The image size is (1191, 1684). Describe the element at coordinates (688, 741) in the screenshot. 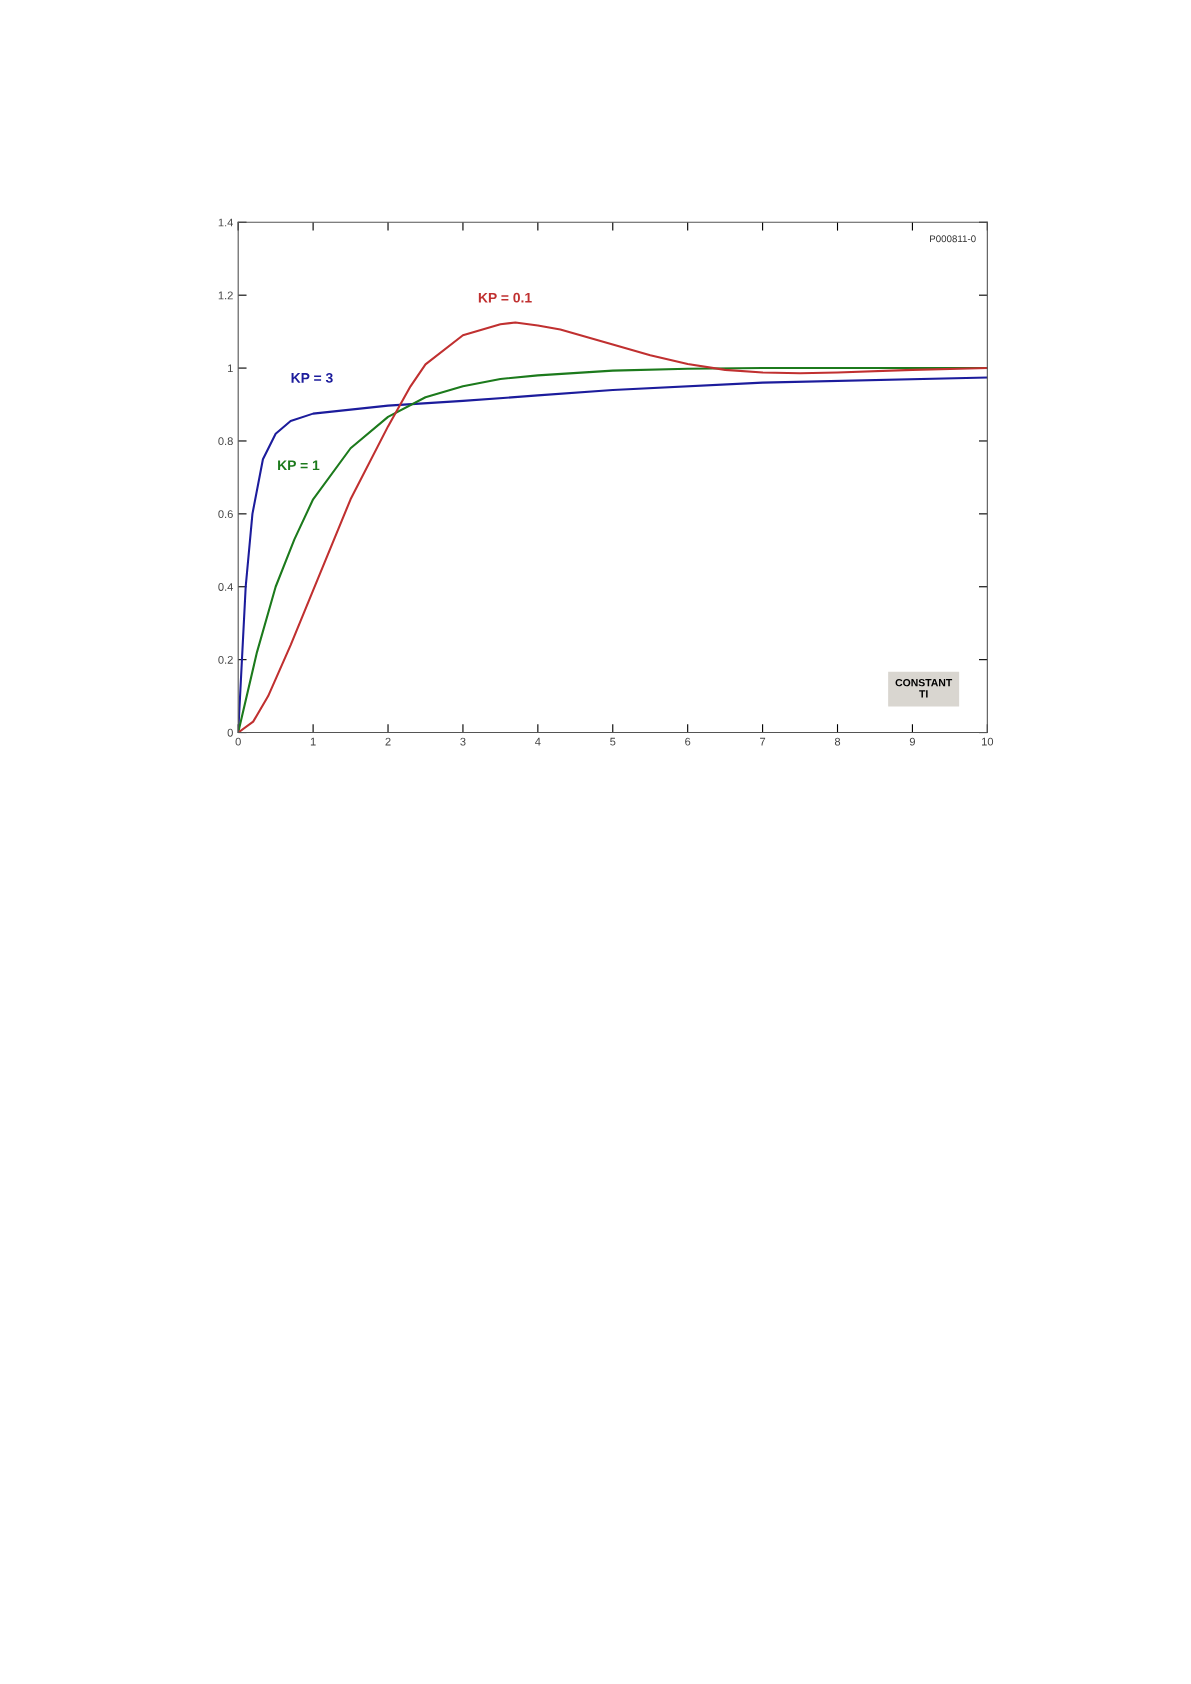

I see `x-tick-label: 6` at that location.